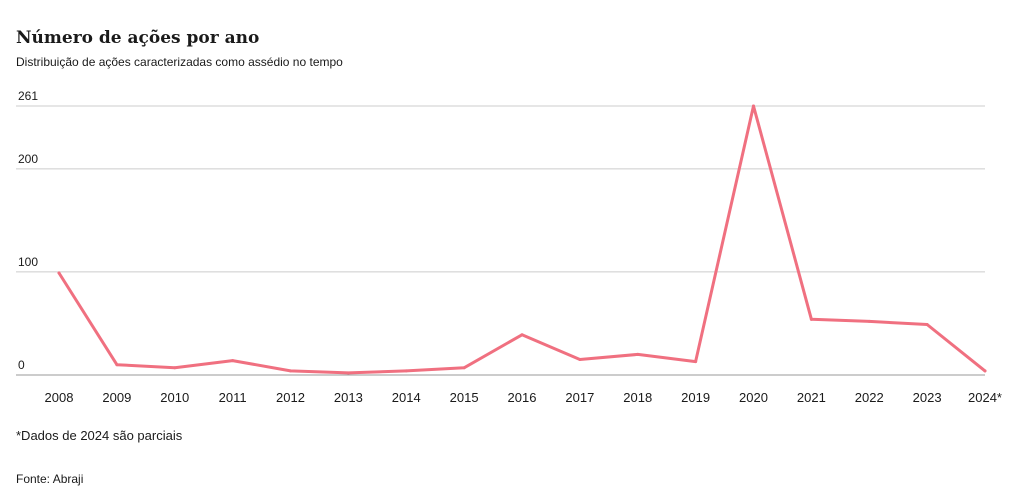  I want to click on x-tick-label: 2019, so click(695, 397).